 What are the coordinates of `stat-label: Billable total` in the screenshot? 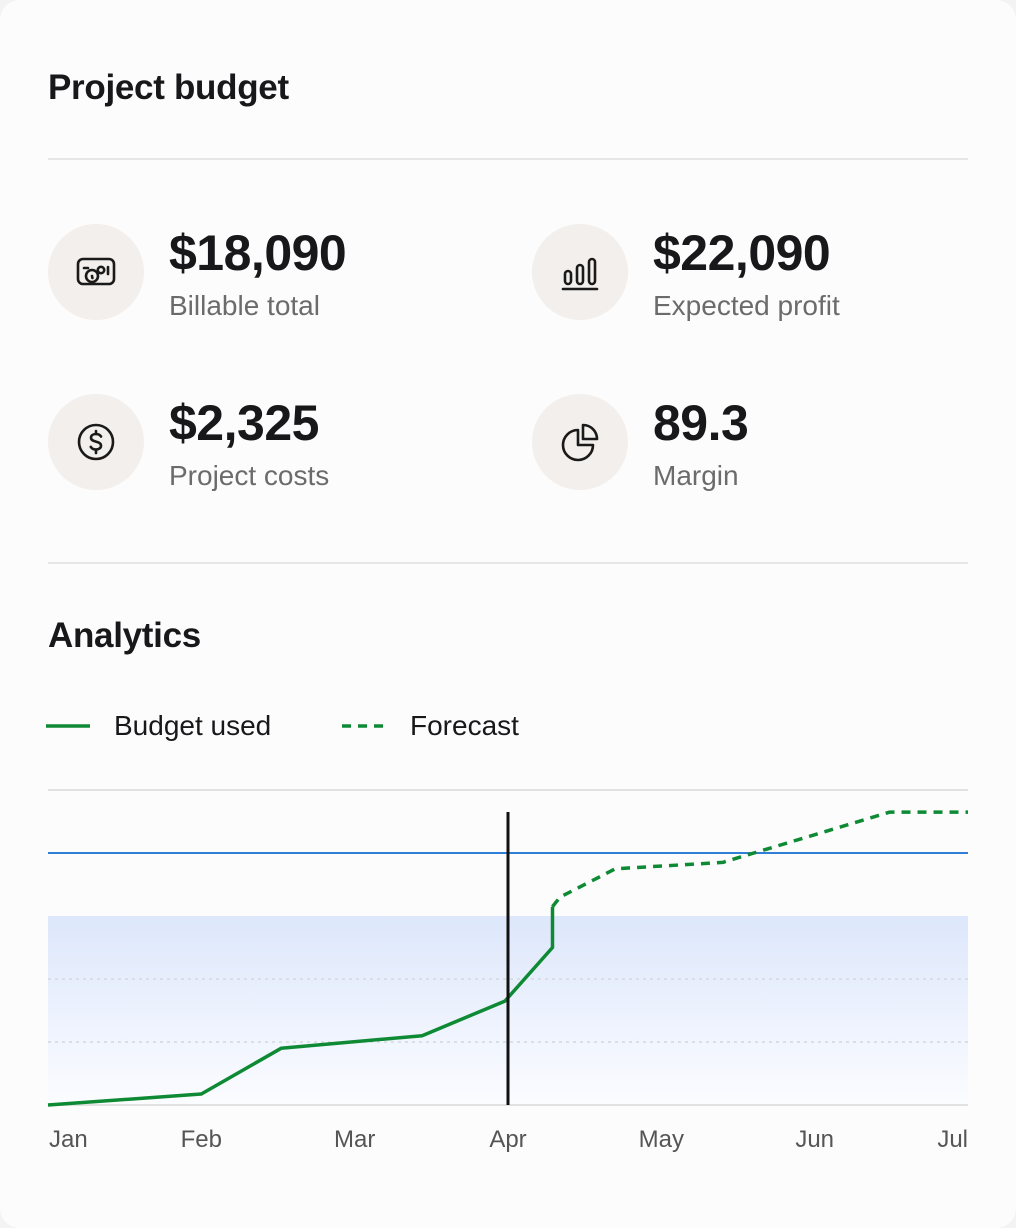 It's located at (244, 305).